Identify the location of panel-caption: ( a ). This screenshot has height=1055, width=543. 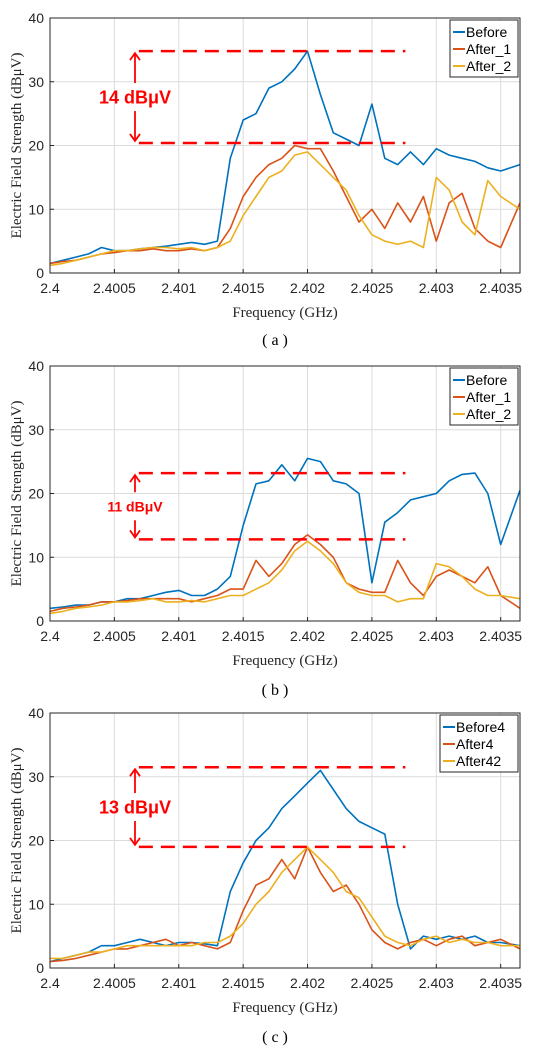
(275, 340).